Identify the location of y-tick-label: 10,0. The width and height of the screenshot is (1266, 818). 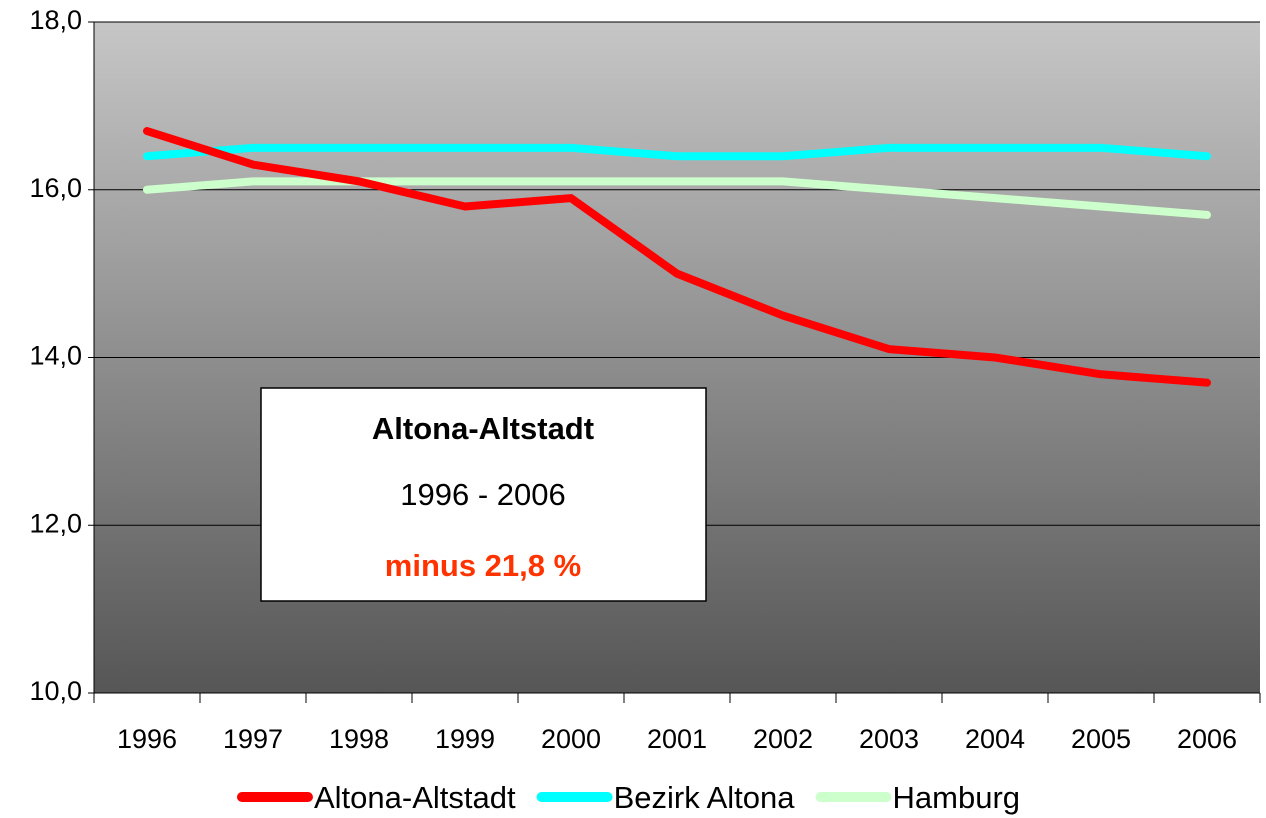
(55, 691).